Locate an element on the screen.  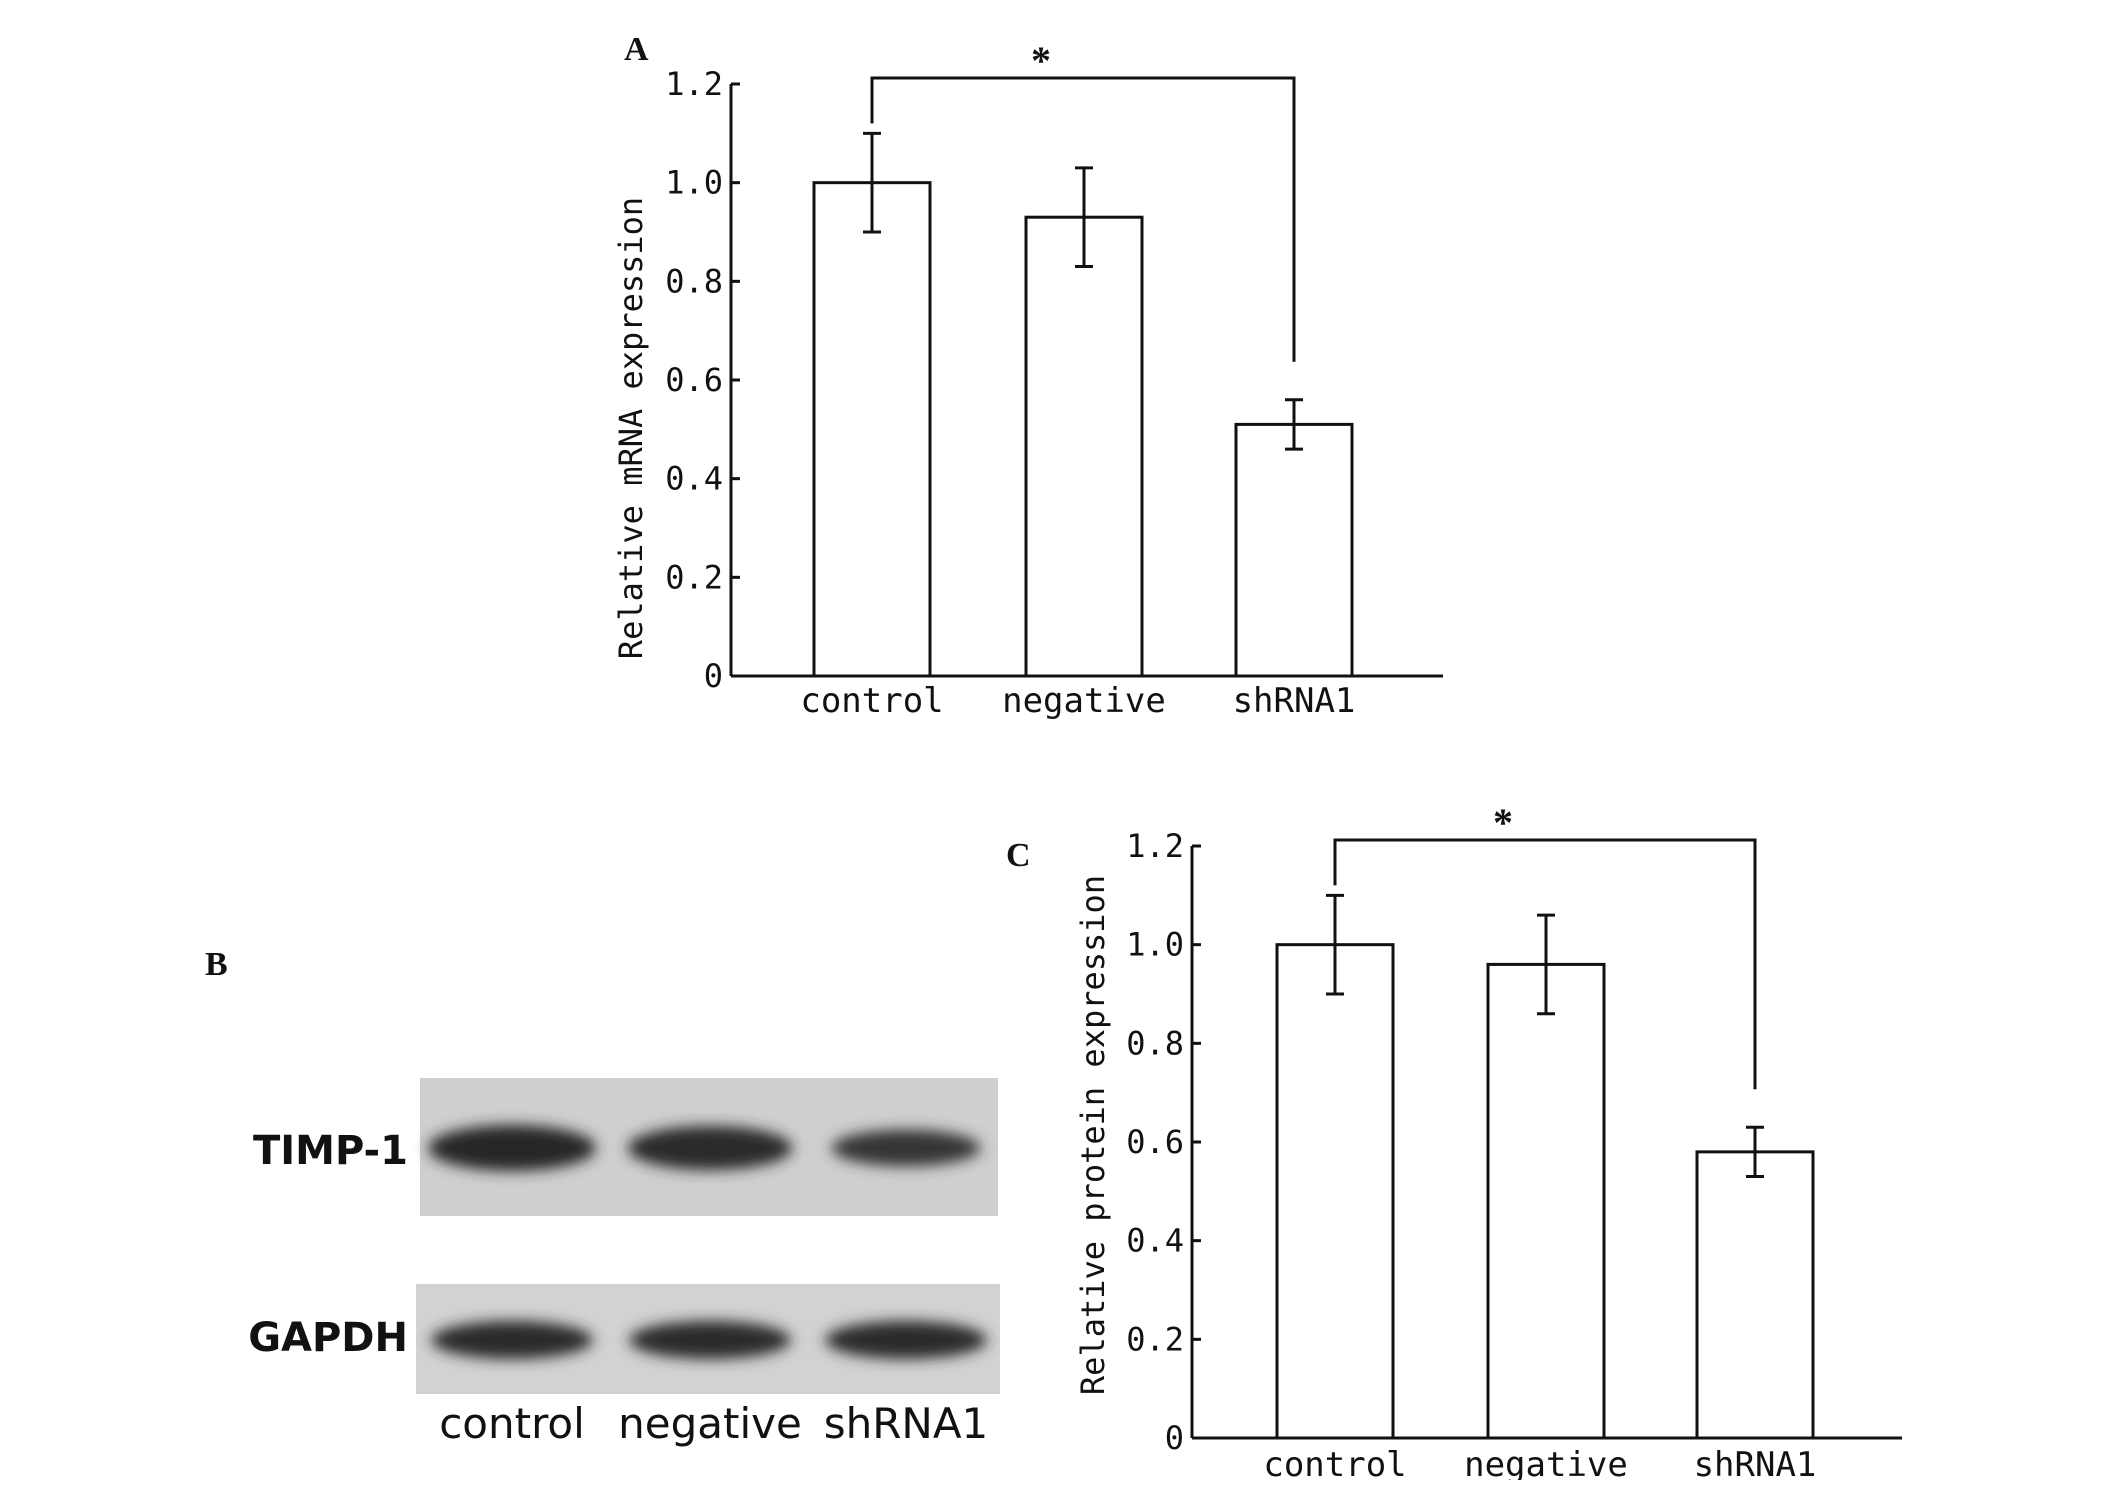
western-blot: TIMP-1 GAPDH control negative shRNA1 is located at coordinates (624, 1263).